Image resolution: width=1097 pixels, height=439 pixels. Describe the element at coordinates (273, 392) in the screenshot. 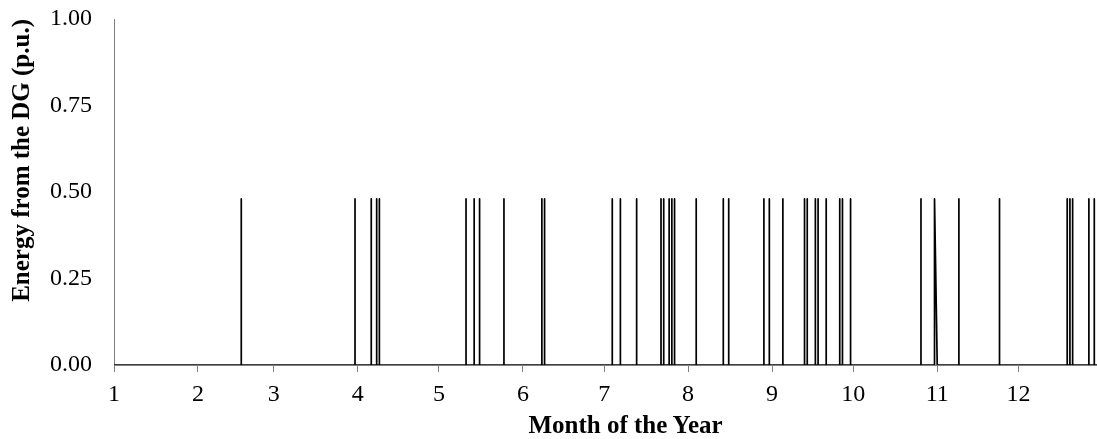

I see `x-tick-label: 3` at that location.